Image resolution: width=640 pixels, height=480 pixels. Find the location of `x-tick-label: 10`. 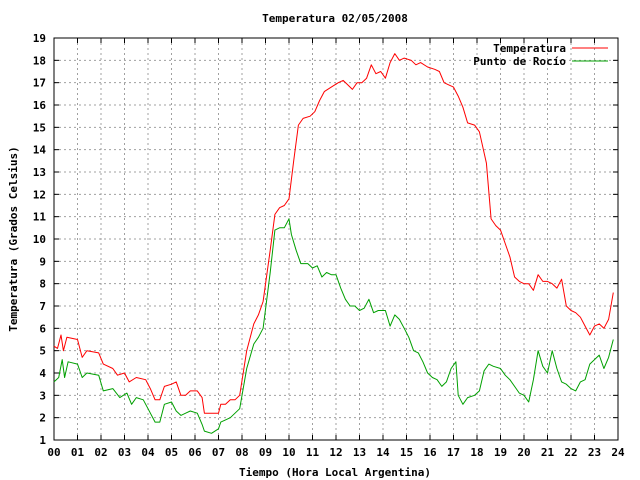

x-tick-label: 10 is located at coordinates (288, 452).